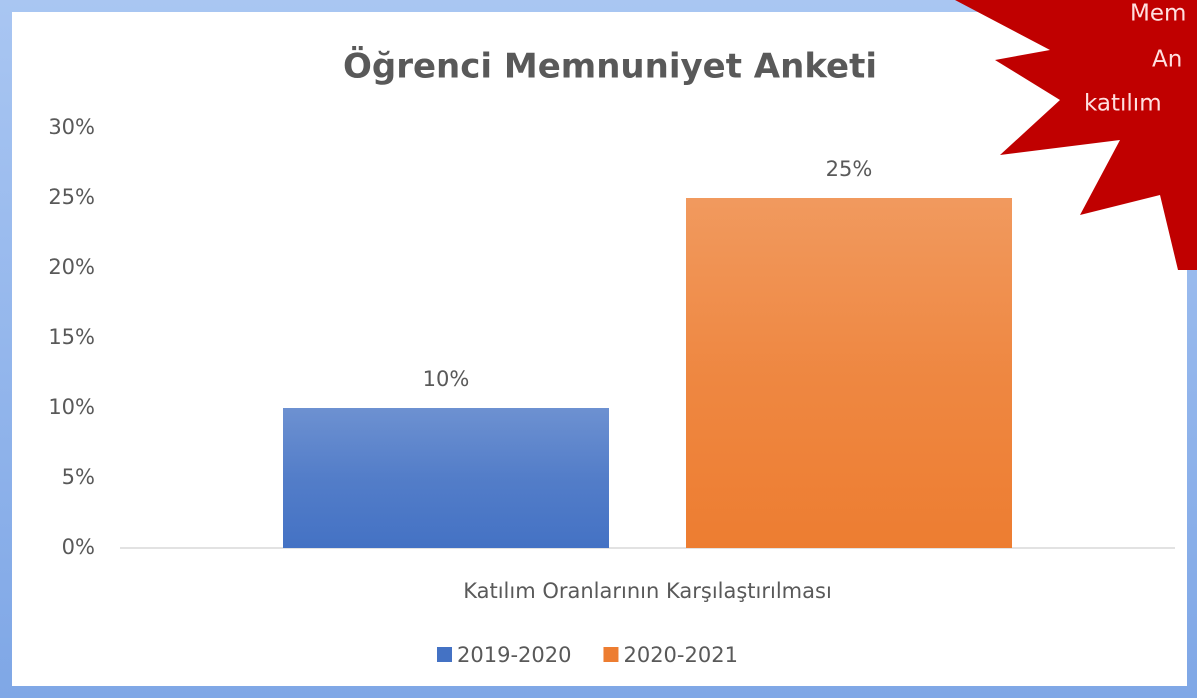 The image size is (1197, 698). Describe the element at coordinates (71, 267) in the screenshot. I see `y-tick-label: 20%` at that location.